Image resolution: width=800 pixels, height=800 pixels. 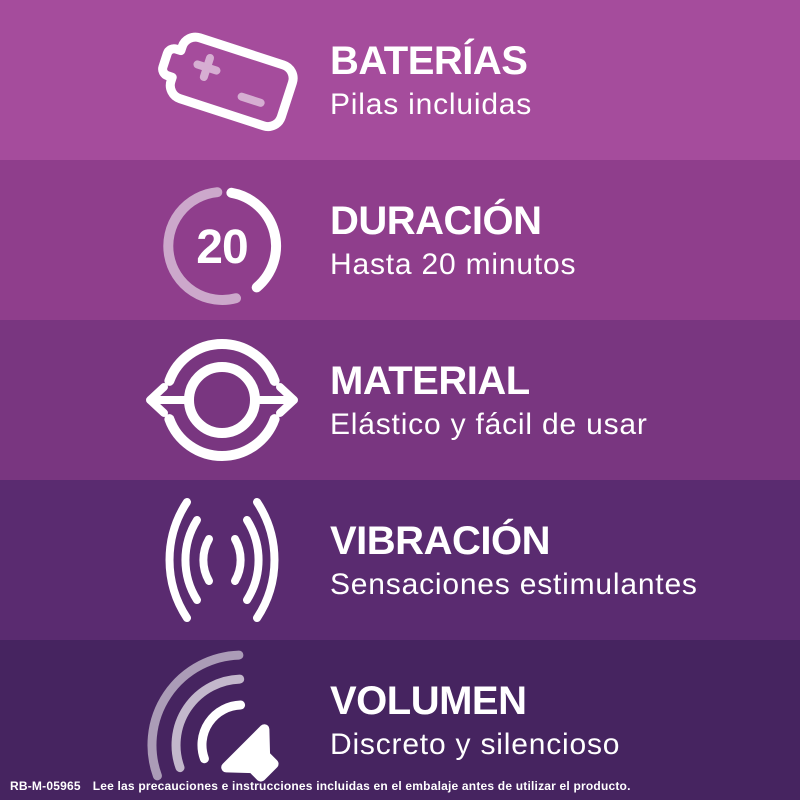 I want to click on feature-title: VOLUMEN, so click(x=428, y=700).